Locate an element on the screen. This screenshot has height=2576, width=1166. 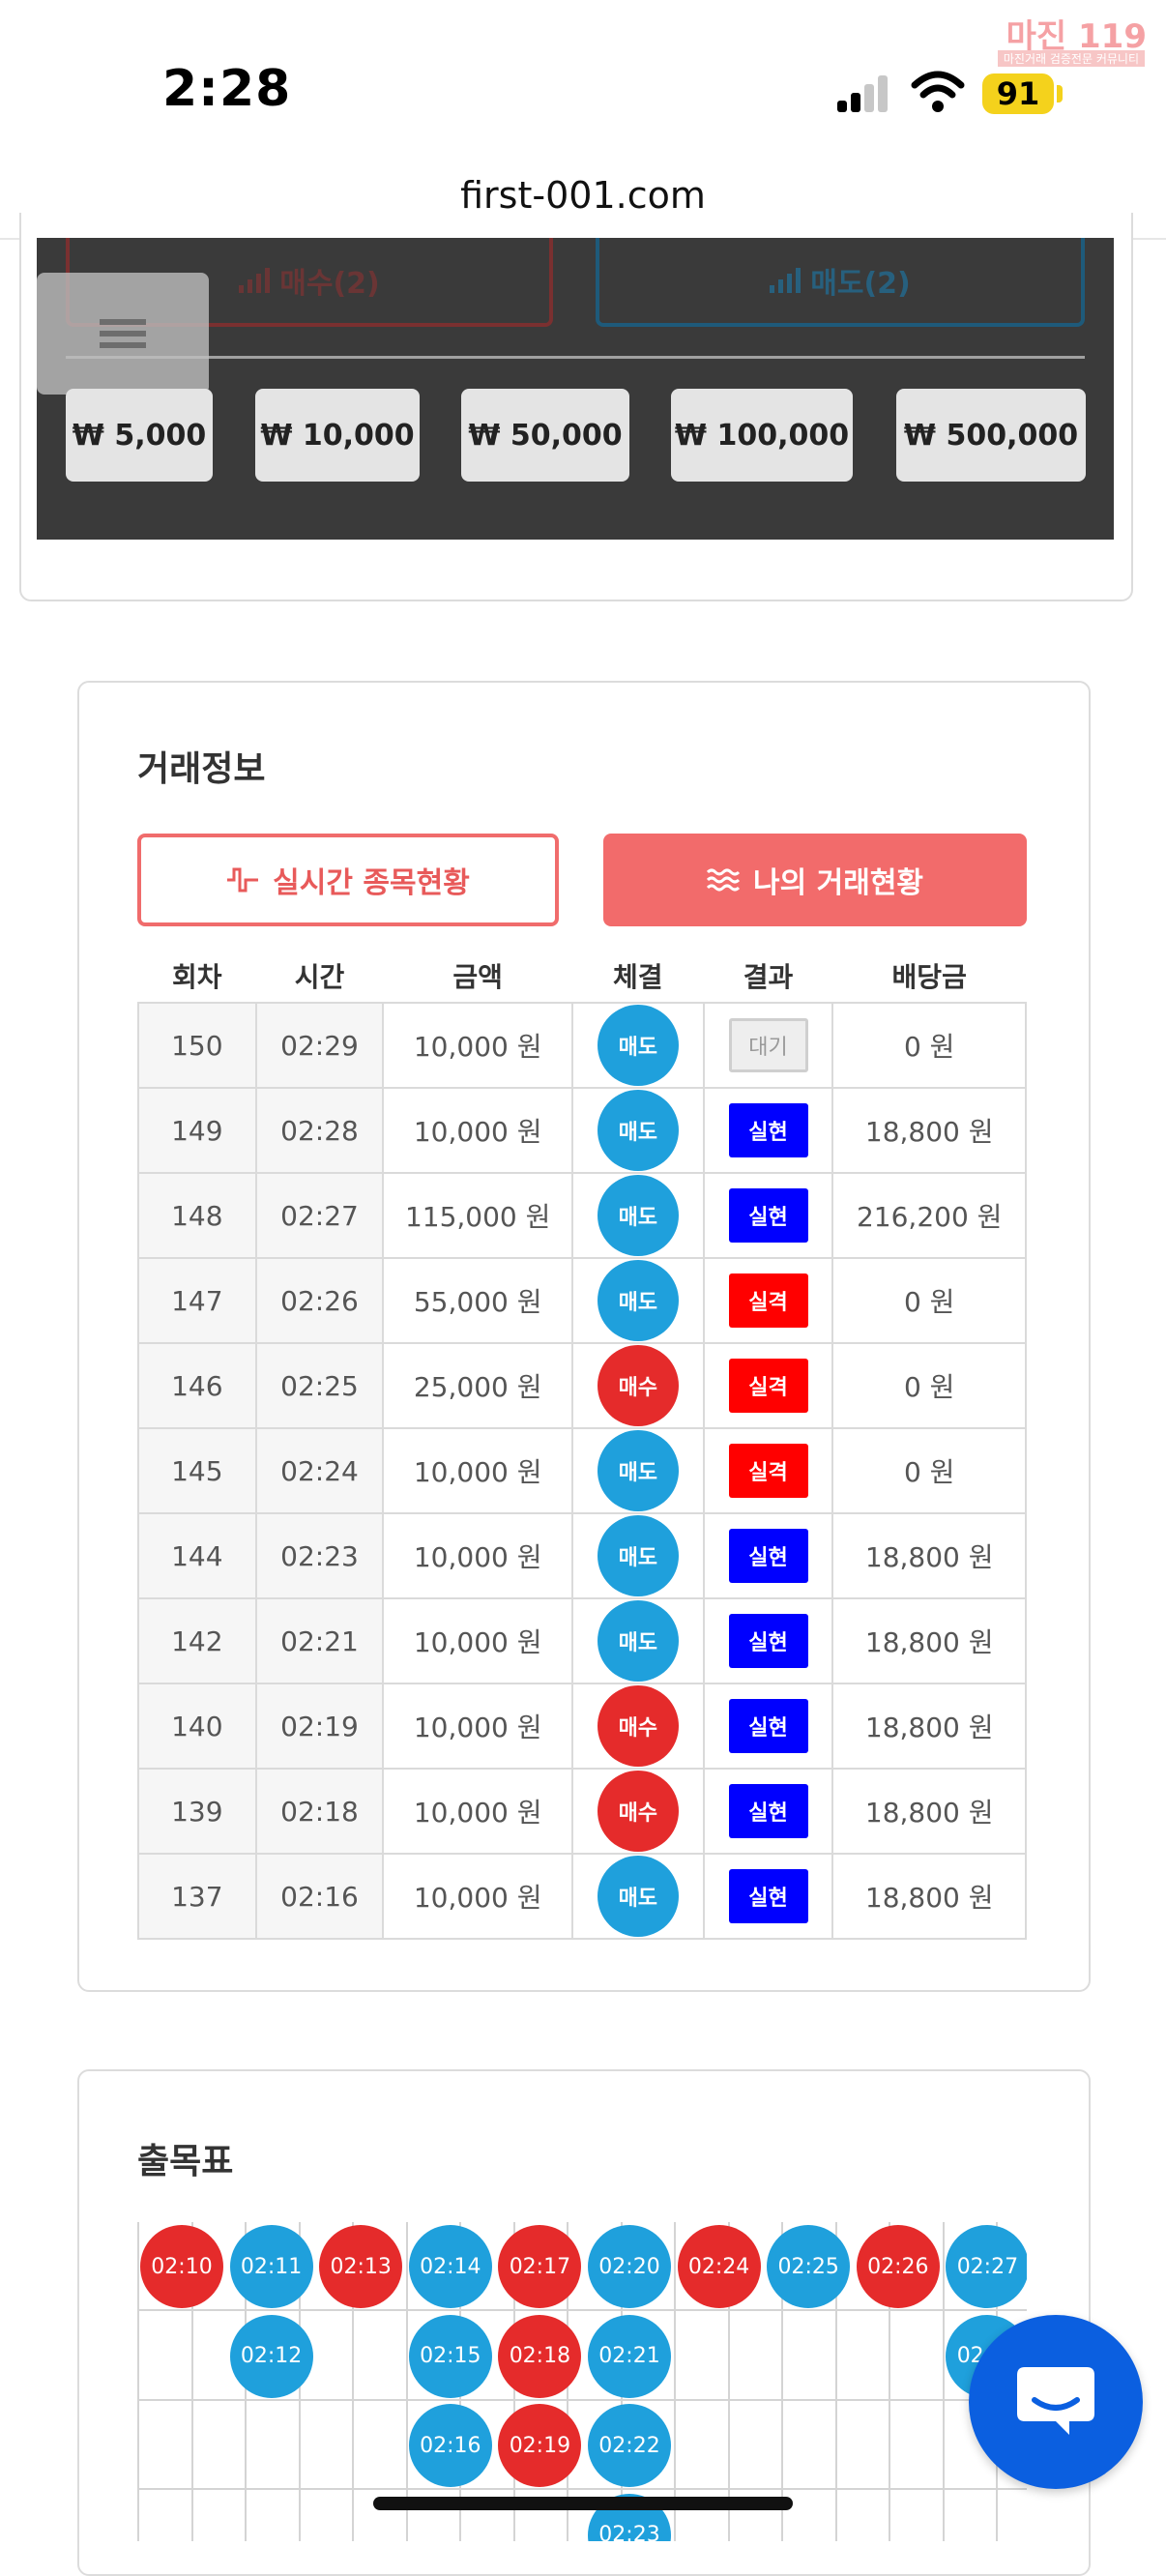
cell-round: 137 is located at coordinates (197, 1896).